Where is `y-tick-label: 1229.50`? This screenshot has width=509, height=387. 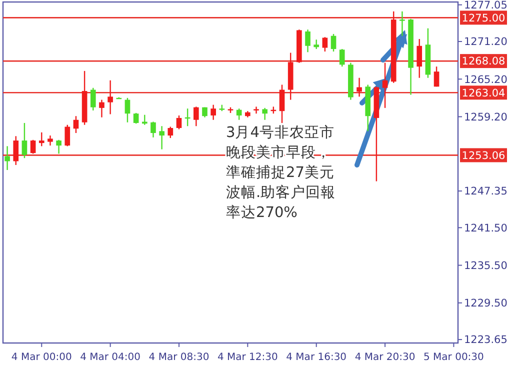 y-tick-label: 1229.50 is located at coordinates (486, 304).